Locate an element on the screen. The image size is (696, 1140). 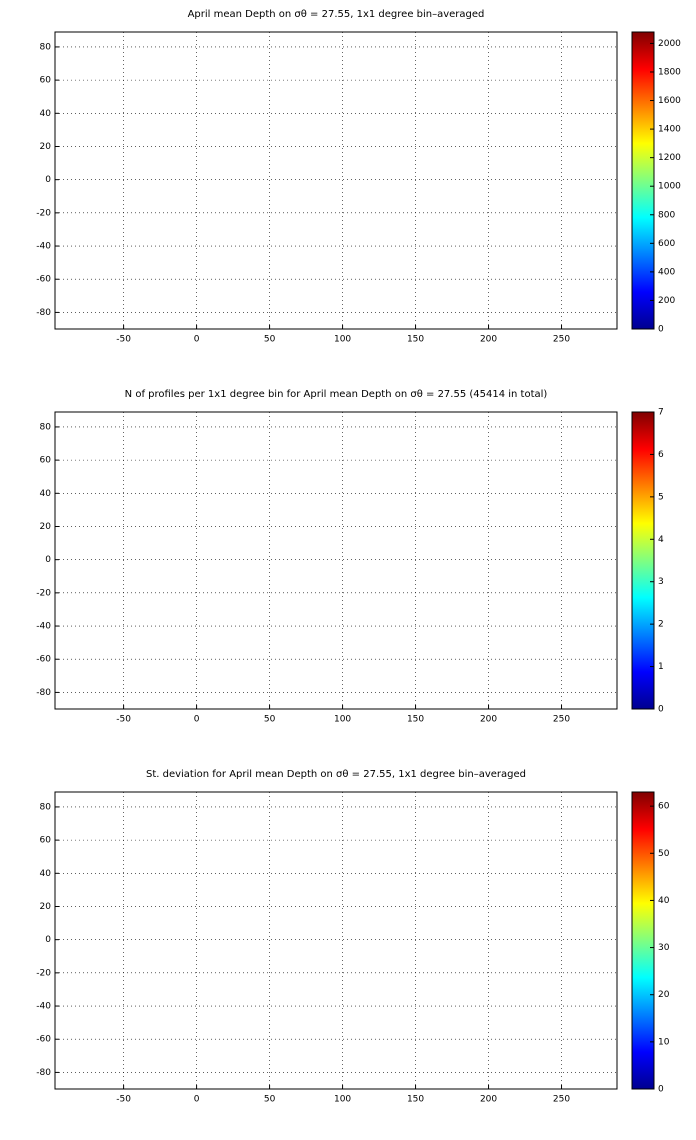
colorbar-tick-label: 5 is located at coordinates (661, 497).